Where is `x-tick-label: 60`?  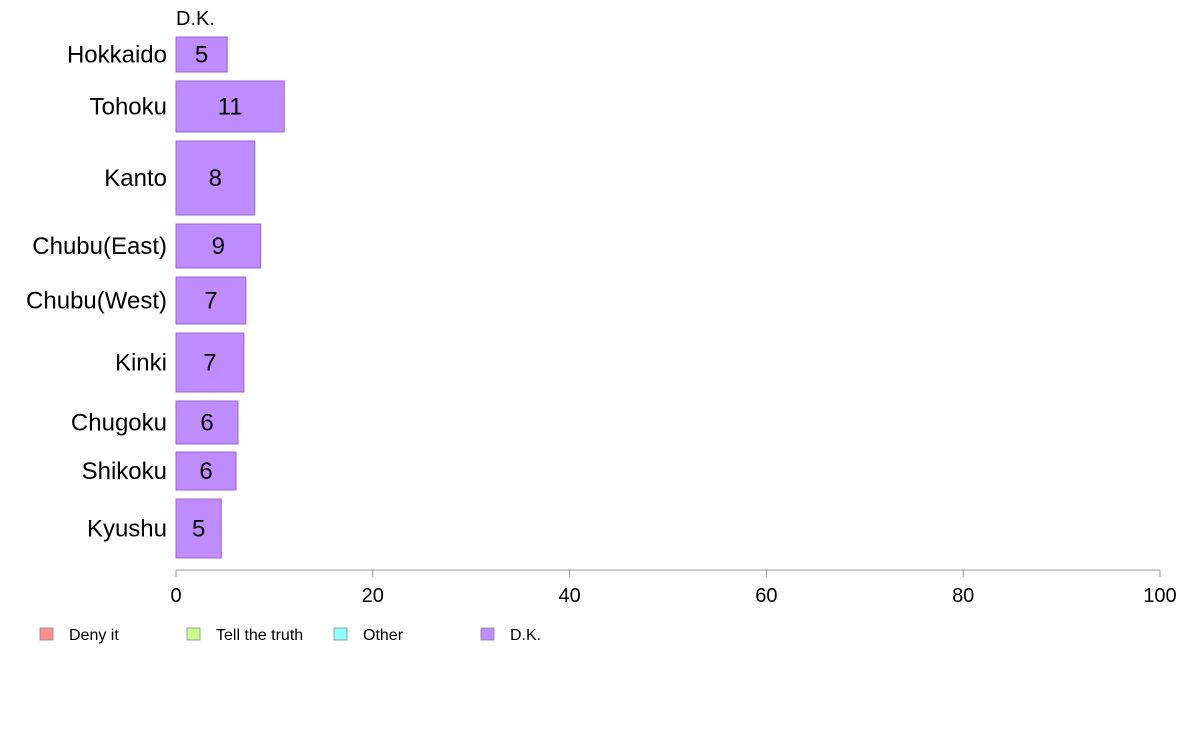 x-tick-label: 60 is located at coordinates (766, 596).